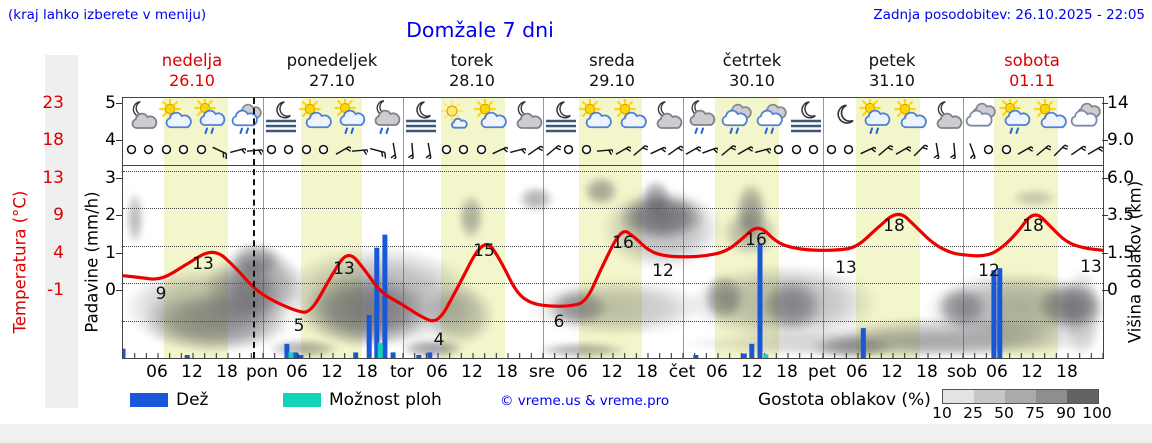  Describe the element at coordinates (612, 60) in the screenshot. I see `day-name: sreda` at that location.